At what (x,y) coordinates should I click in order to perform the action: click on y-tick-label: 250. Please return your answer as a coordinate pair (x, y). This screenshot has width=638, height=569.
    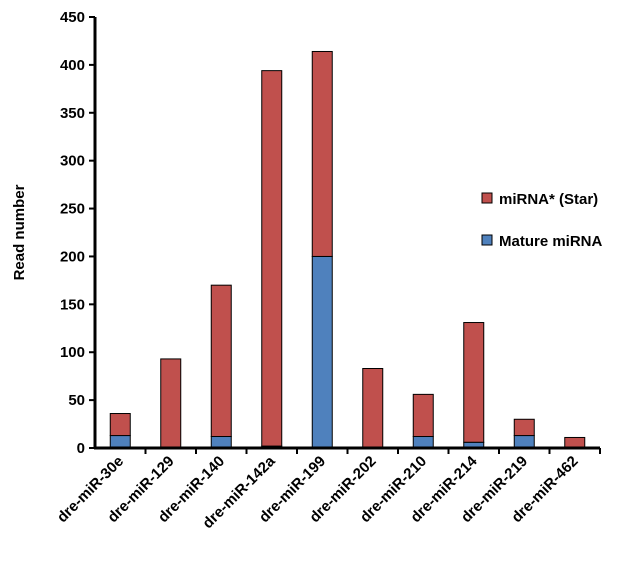
    Looking at the image, I should click on (72, 209).